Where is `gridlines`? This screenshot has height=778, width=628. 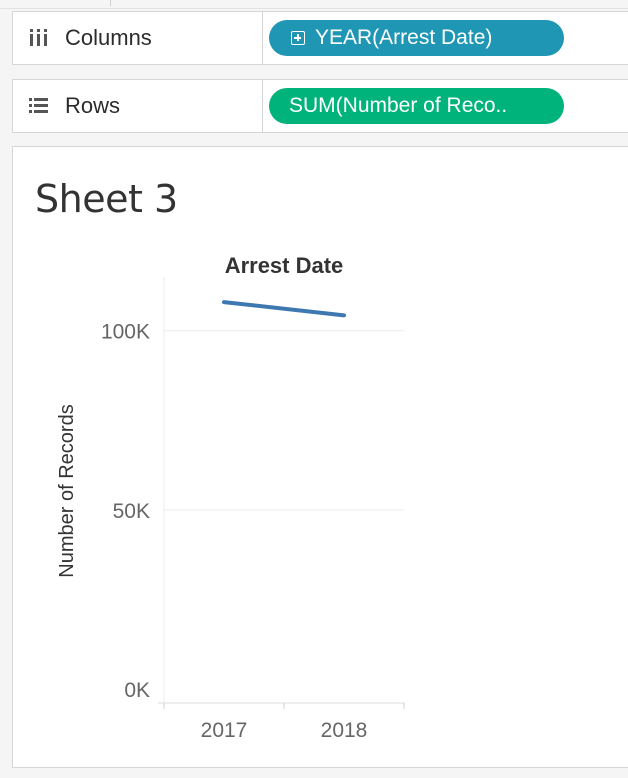
gridlines is located at coordinates (284, 420).